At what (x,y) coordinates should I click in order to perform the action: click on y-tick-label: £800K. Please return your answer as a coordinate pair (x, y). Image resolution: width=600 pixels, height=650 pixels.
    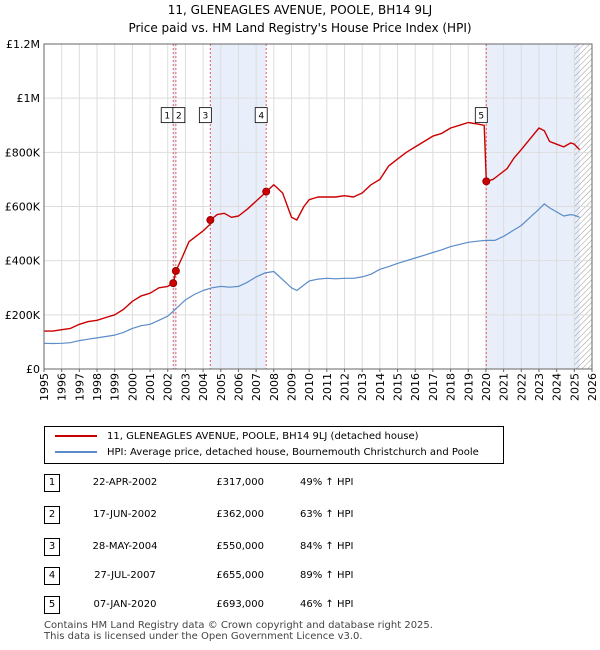
    Looking at the image, I should click on (23, 152).